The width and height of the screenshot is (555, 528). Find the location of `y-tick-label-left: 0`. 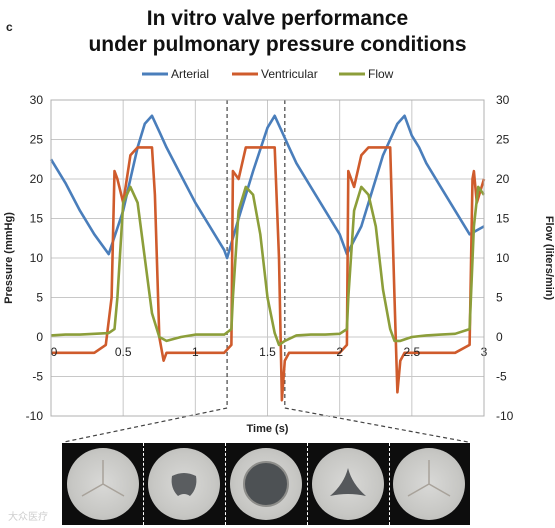

y-tick-label-left: 0 is located at coordinates (39, 337).